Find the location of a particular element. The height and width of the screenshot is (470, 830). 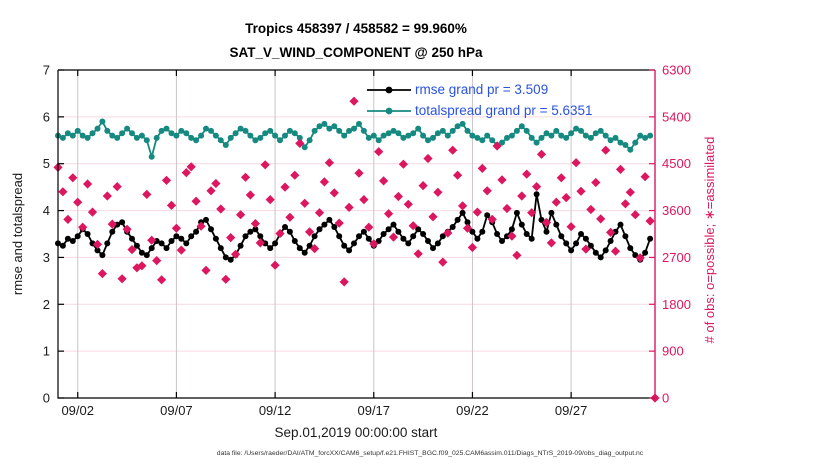

x-tick-label: 09/07 is located at coordinates (176, 410).